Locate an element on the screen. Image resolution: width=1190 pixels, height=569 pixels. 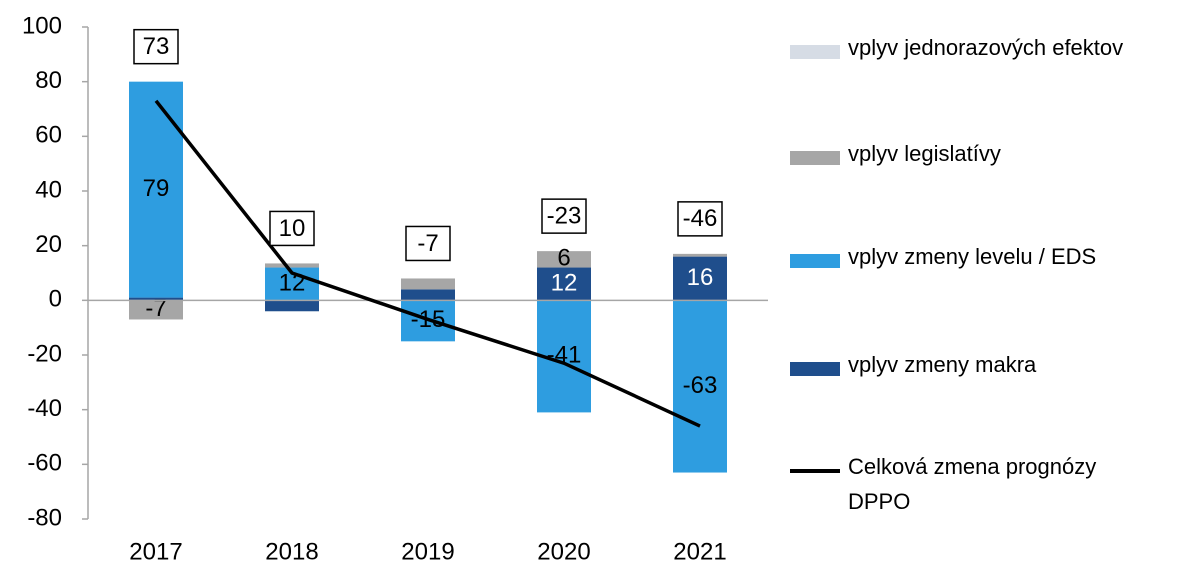
total-label: 10 is located at coordinates (292, 228).